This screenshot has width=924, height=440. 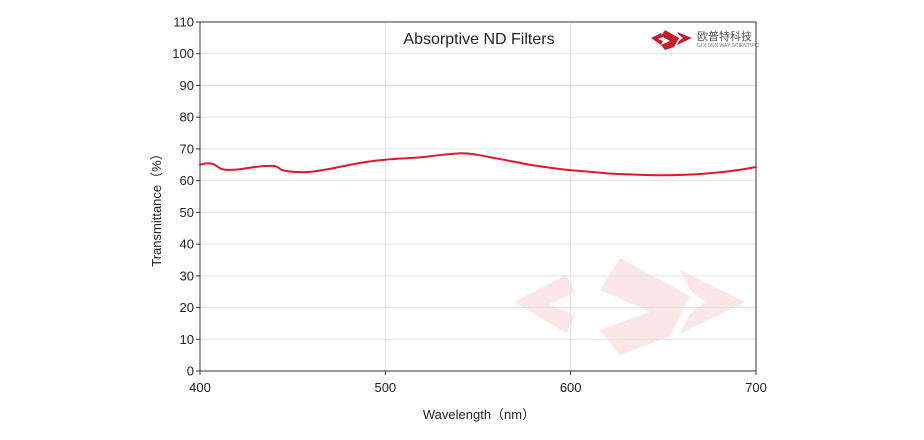 I want to click on y-tick-label: 30, so click(x=187, y=275).